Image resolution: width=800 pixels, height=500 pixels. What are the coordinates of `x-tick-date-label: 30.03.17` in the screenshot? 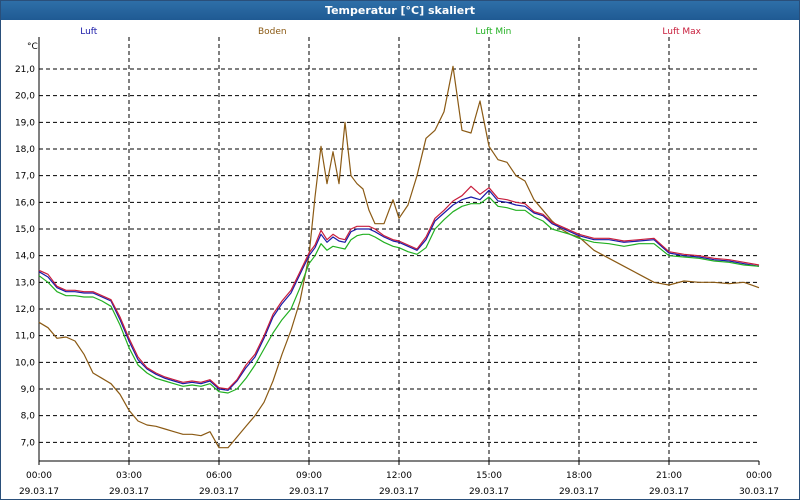 It's located at (759, 492).